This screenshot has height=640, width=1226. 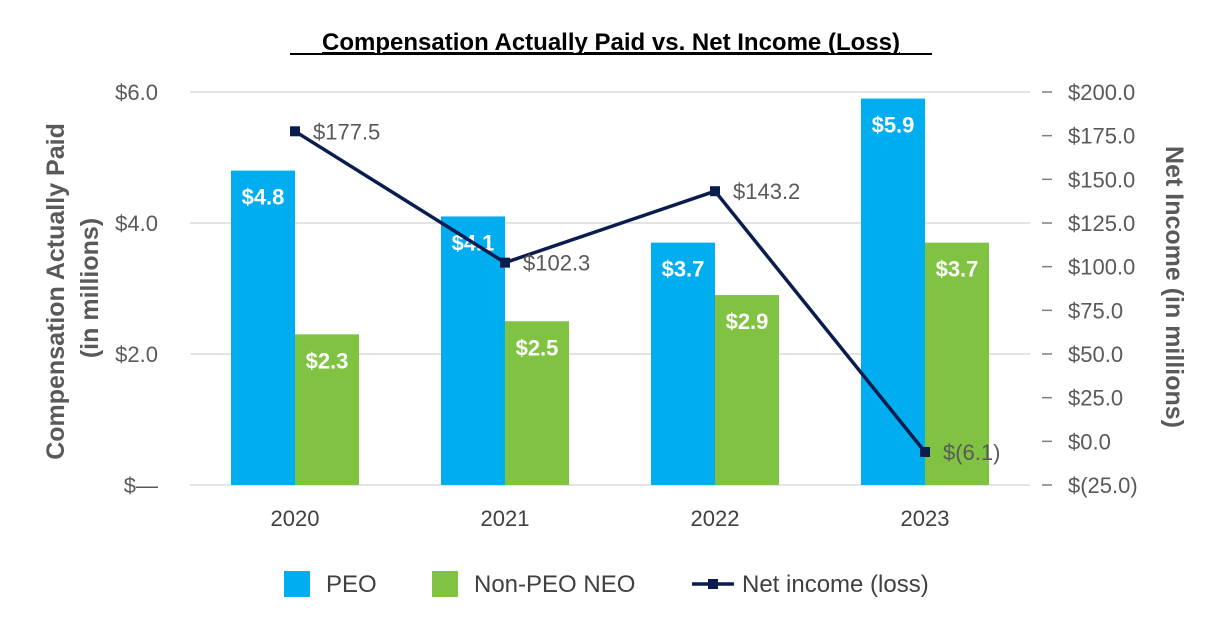 I want to click on x-tick-label: 2023, so click(x=925, y=518).